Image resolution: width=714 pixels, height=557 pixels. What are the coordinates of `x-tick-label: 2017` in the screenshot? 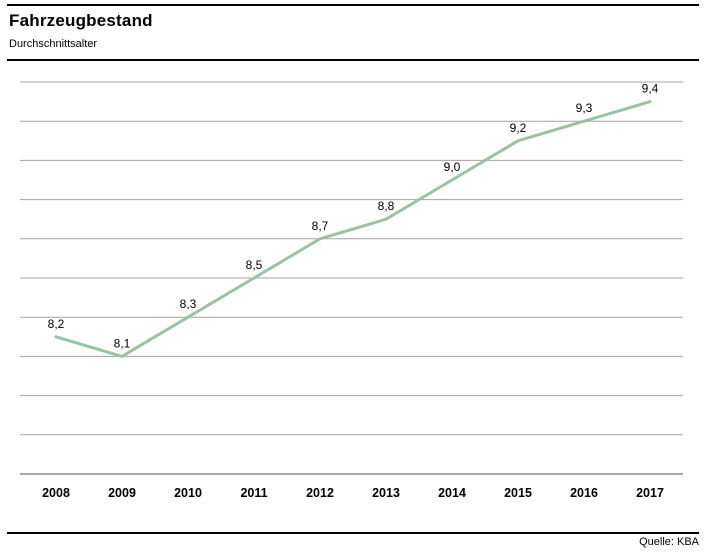 It's located at (650, 493).